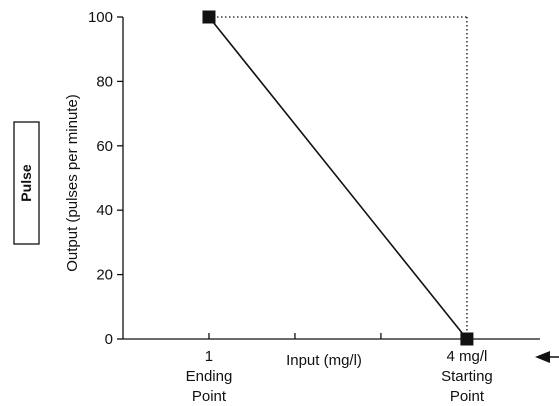 The width and height of the screenshot is (559, 406). Describe the element at coordinates (467, 376) in the screenshot. I see `x-tick-sublabel: Starting` at that location.